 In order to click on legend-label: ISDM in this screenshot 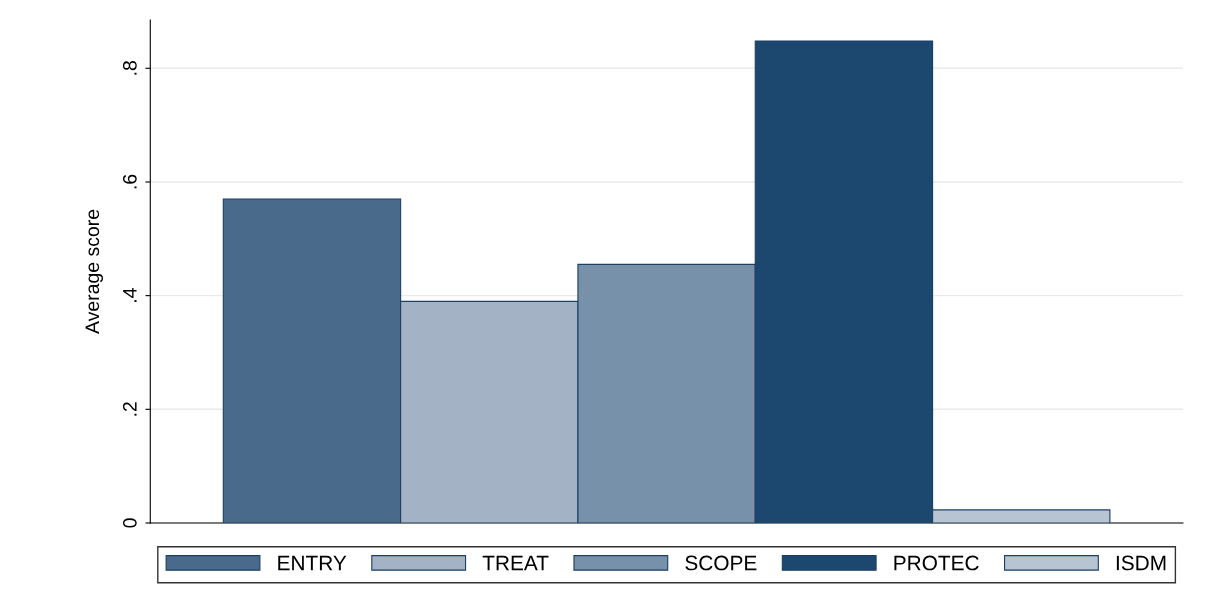, I will do `click(1141, 563)`.